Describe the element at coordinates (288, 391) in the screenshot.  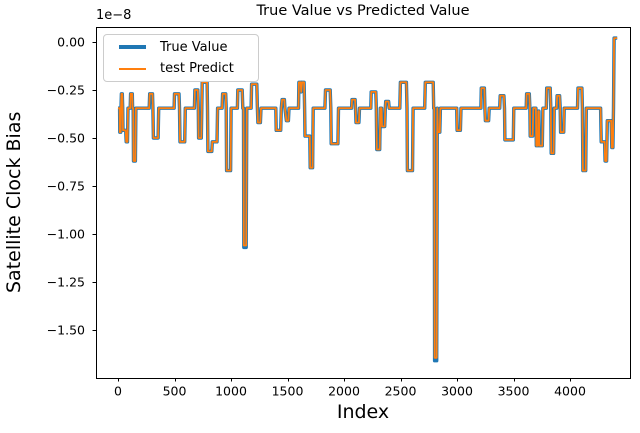
I see `x-tick-label: 1500` at that location.